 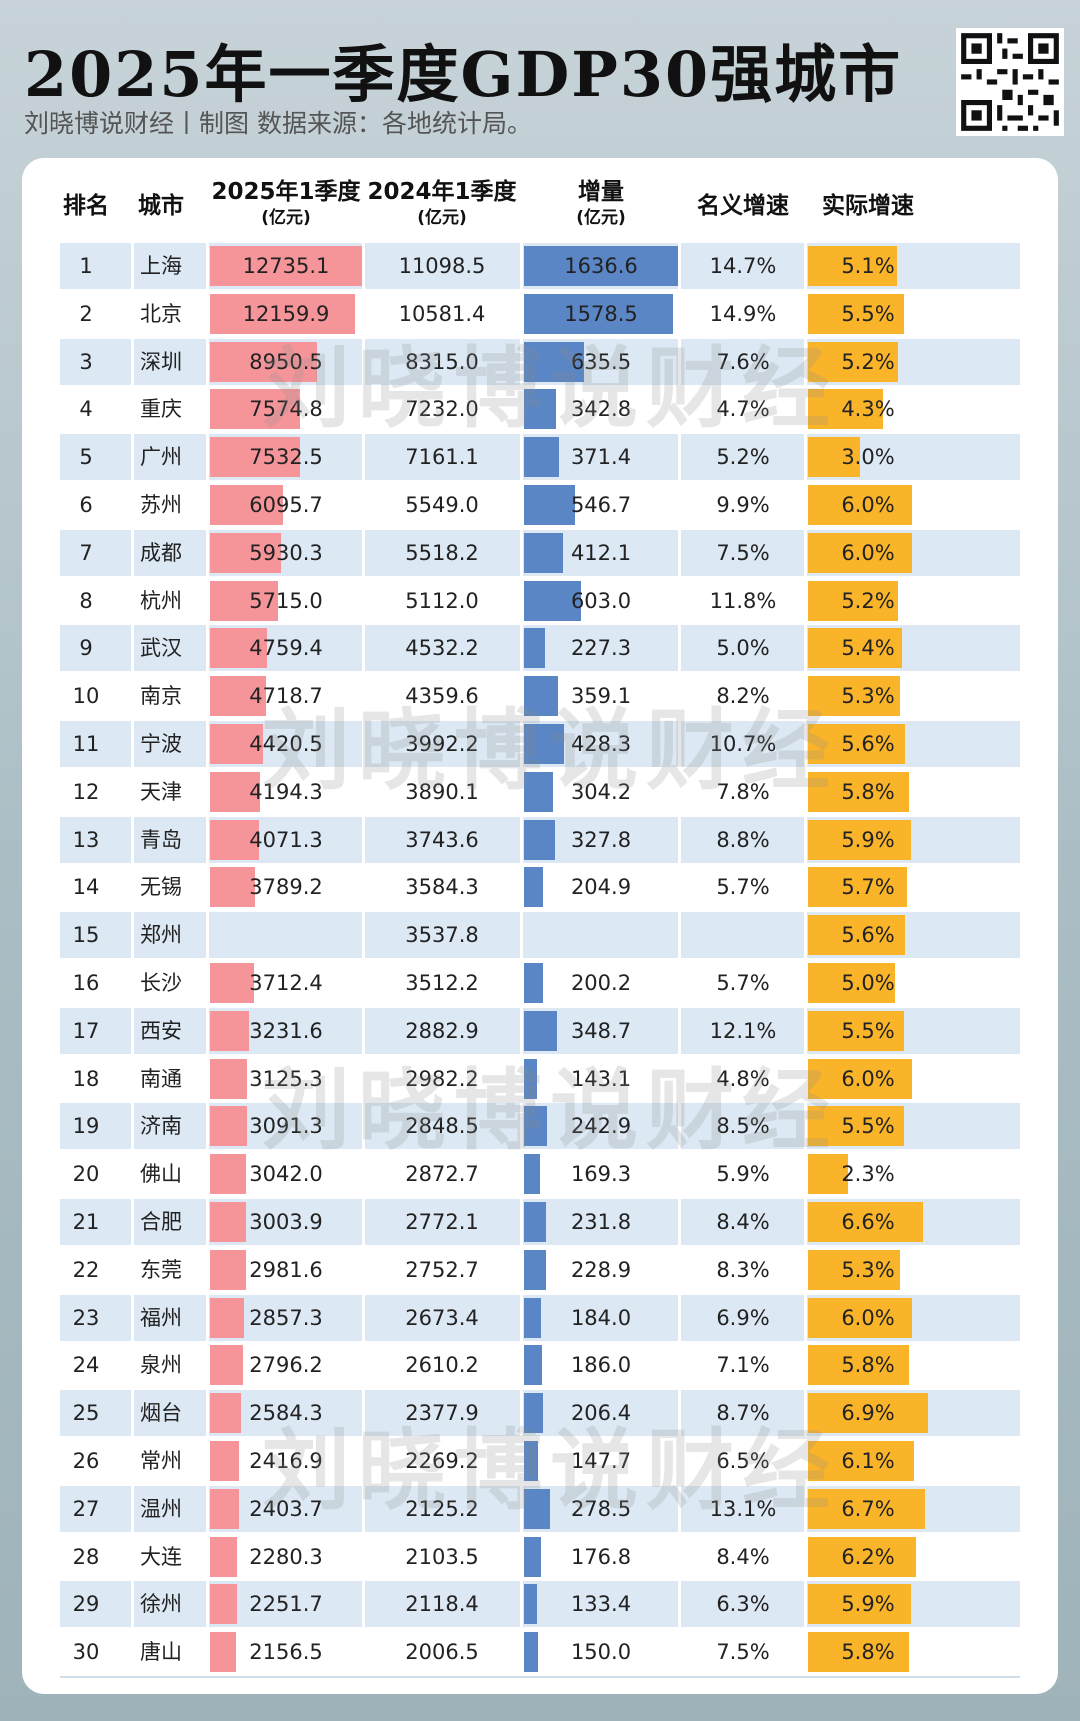 I want to click on gdp2024-cell: 2882.9, so click(x=442, y=1031).